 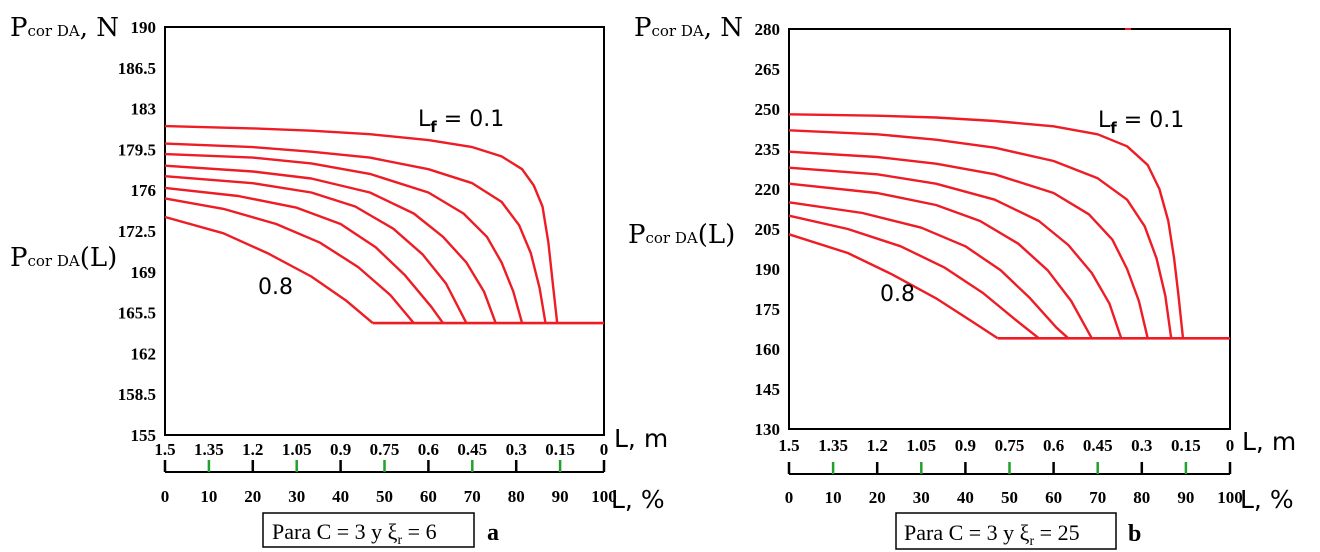 What do you see at coordinates (137, 68) in the screenshot?
I see `y-tick-label: 186.5` at bounding box center [137, 68].